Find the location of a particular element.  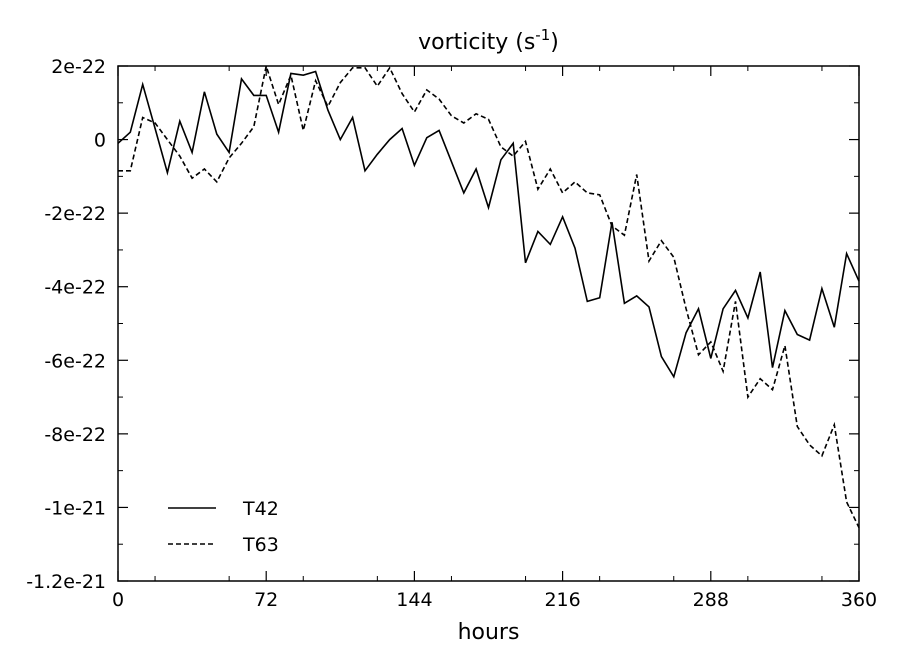

legend-label-t63: T63 is located at coordinates (260, 545).